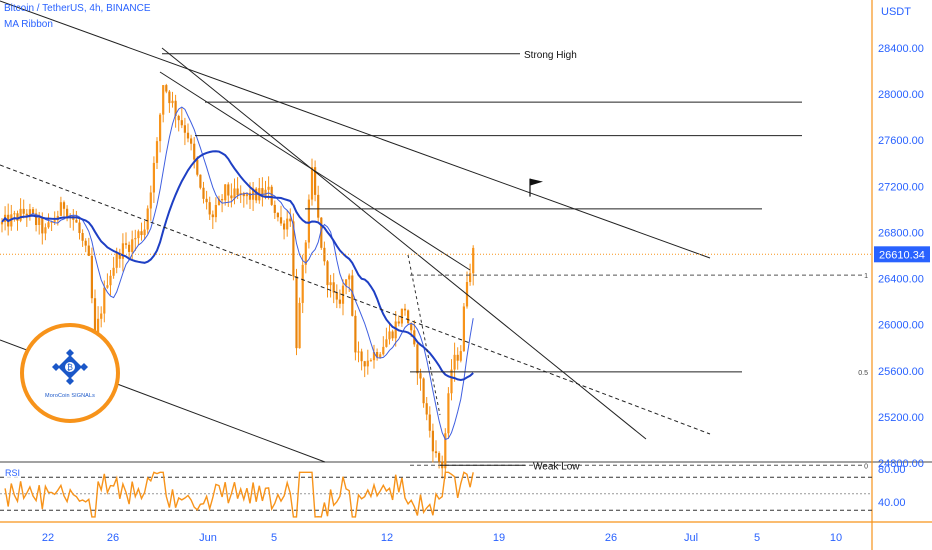  Describe the element at coordinates (113, 538) in the screenshot. I see `time-axis-label: 26` at that location.